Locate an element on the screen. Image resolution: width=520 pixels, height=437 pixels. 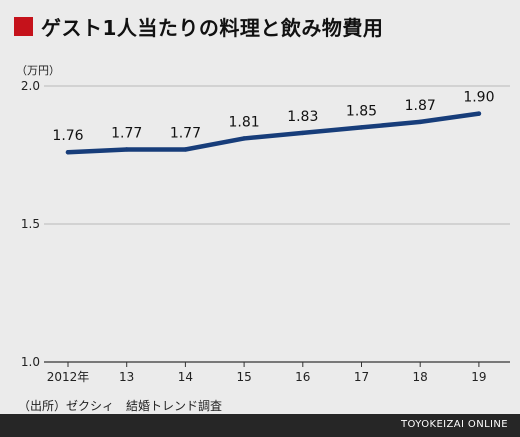
chart-title: ゲスト1人当たりの料理と飲み物費用 is located at coordinates (212, 28).